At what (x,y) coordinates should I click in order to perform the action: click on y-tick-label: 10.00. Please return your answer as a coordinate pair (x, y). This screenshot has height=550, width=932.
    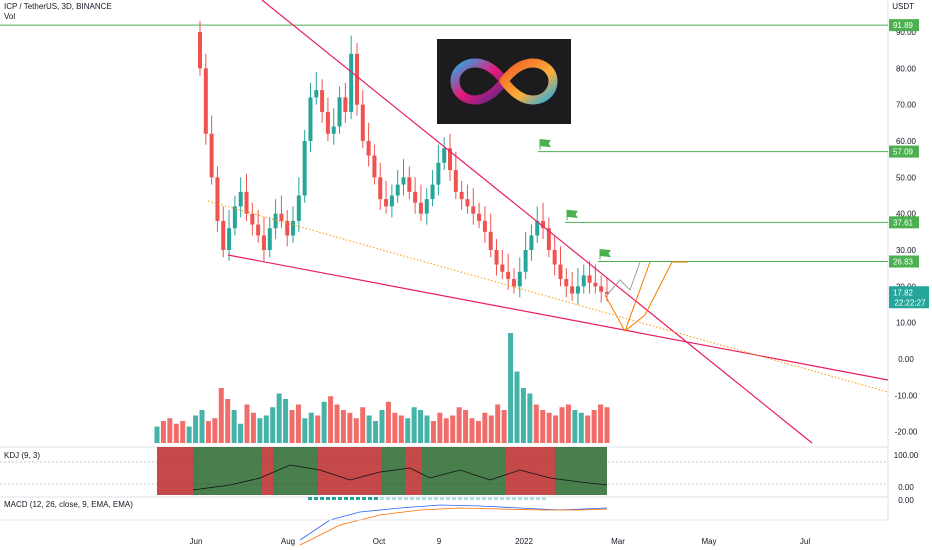
    Looking at the image, I should click on (906, 323).